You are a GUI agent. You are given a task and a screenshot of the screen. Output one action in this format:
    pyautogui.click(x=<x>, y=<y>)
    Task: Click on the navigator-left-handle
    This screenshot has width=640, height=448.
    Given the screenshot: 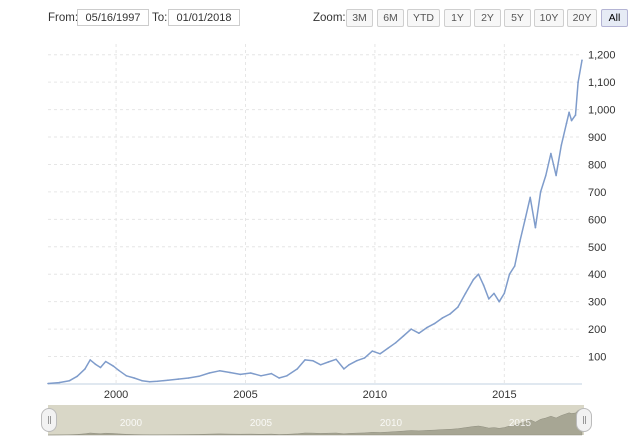 What is the action you would take?
    pyautogui.click(x=49, y=420)
    